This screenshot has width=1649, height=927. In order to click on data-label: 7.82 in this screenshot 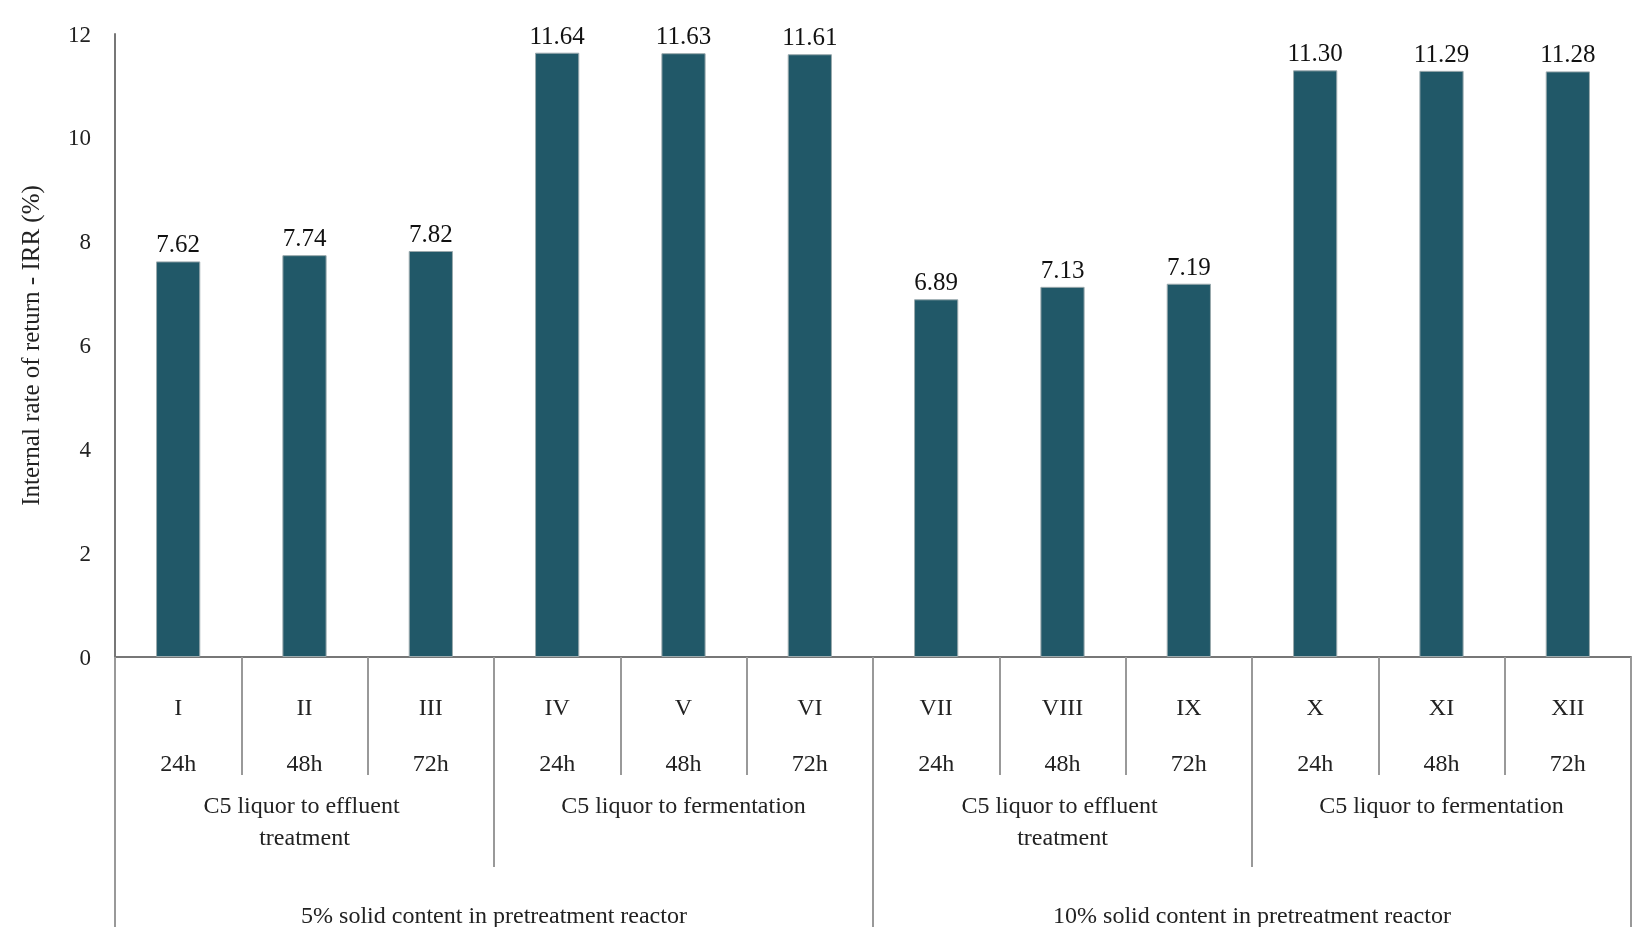, I will do `click(430, 234)`.